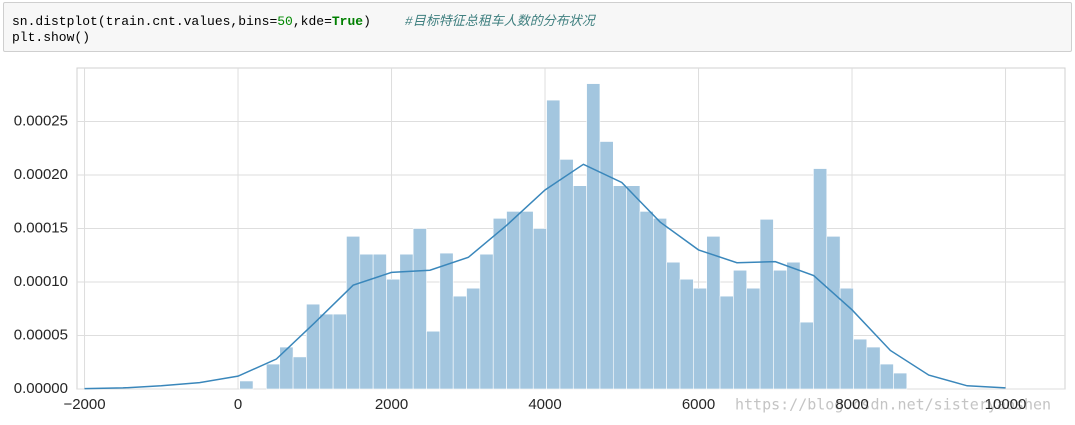 The width and height of the screenshot is (1075, 425). I want to click on x-tick-label: 10000, so click(1006, 404).